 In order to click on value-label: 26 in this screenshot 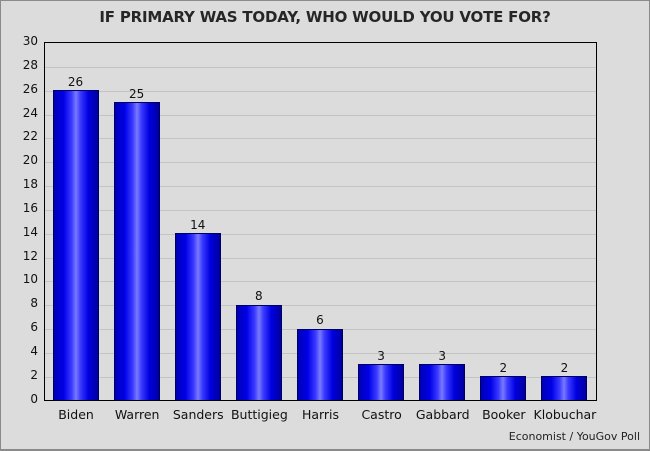, I will do `click(75, 81)`.